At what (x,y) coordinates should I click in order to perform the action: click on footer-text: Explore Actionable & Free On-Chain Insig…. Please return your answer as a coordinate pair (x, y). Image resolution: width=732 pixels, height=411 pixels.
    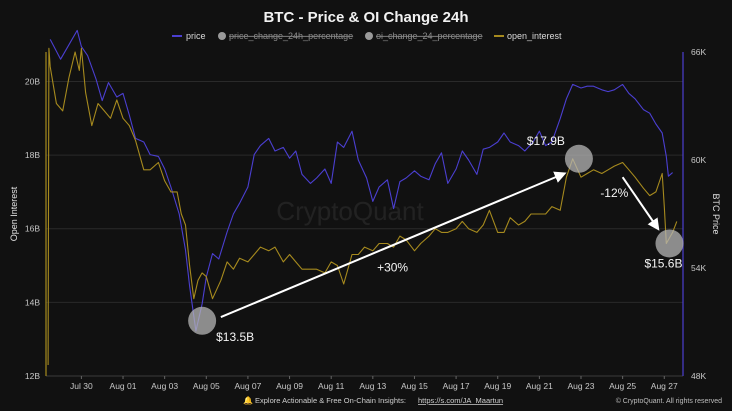
    Looking at the image, I should click on (330, 400).